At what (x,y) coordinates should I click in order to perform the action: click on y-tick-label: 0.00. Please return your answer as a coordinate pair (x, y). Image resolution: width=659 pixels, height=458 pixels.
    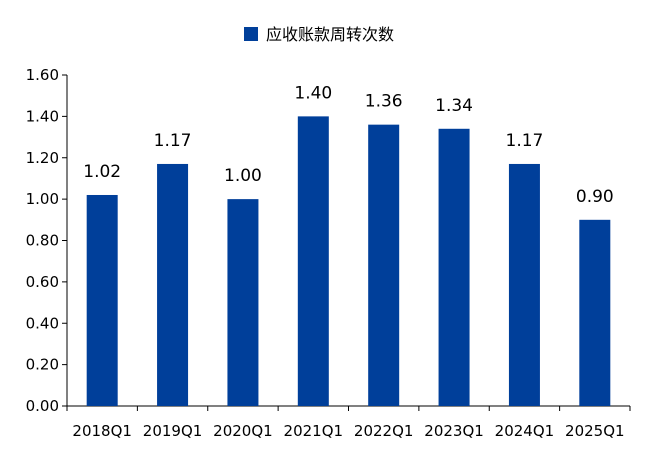
    Looking at the image, I should click on (42, 406).